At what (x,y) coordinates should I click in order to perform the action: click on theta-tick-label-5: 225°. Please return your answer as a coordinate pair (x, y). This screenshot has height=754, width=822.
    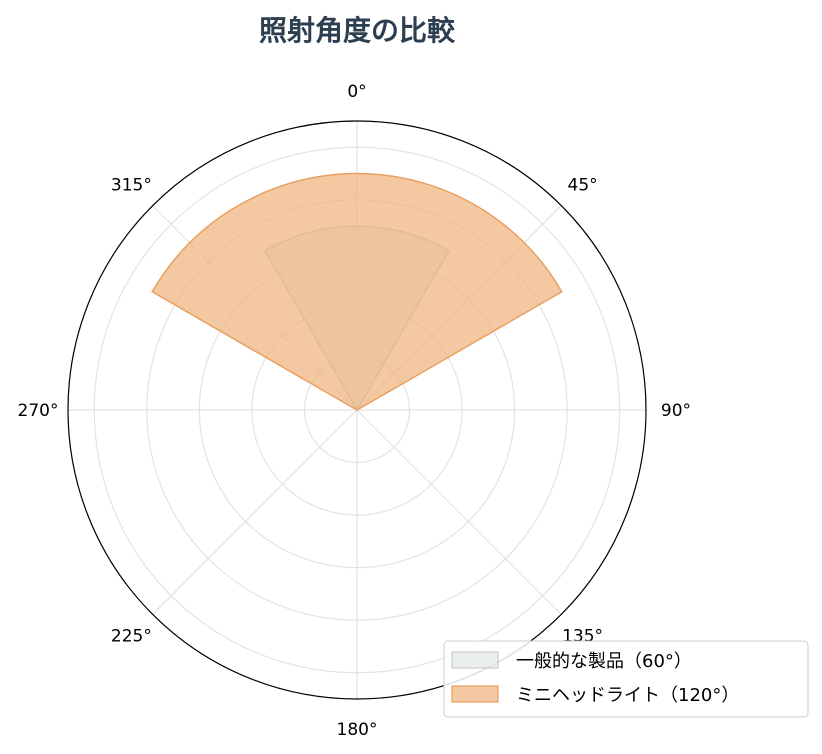
    Looking at the image, I should click on (131, 637).